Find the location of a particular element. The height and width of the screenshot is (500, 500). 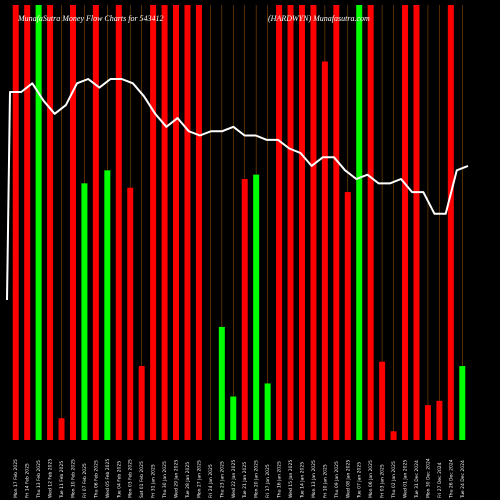

x-tick-label: Fri 07 Feb 2025 is located at coordinates (85, 480).